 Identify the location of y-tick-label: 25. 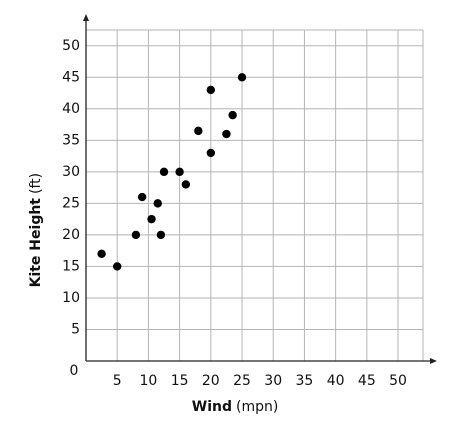
(71, 203).